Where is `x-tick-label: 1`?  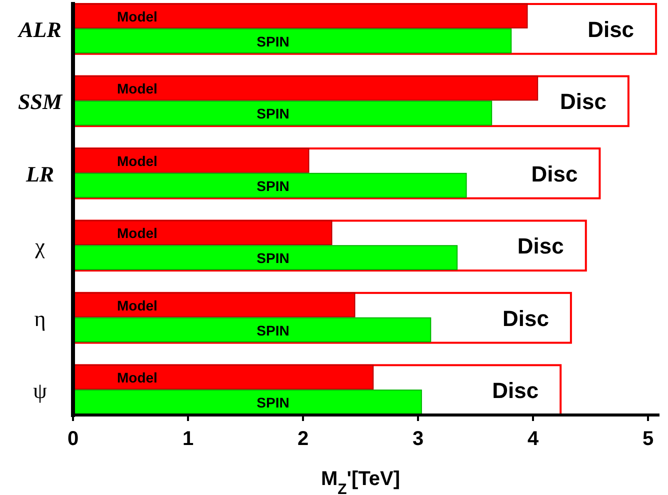 x-tick-label: 1 is located at coordinates (188, 439).